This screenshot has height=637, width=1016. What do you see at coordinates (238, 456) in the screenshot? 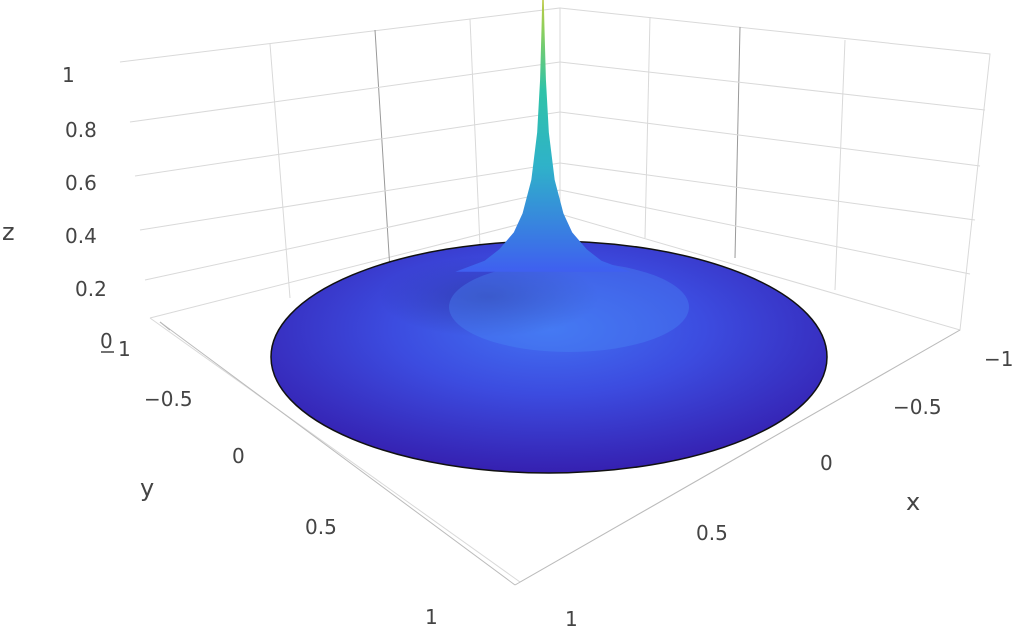
I see `y-tick-label: 0` at bounding box center [238, 456].